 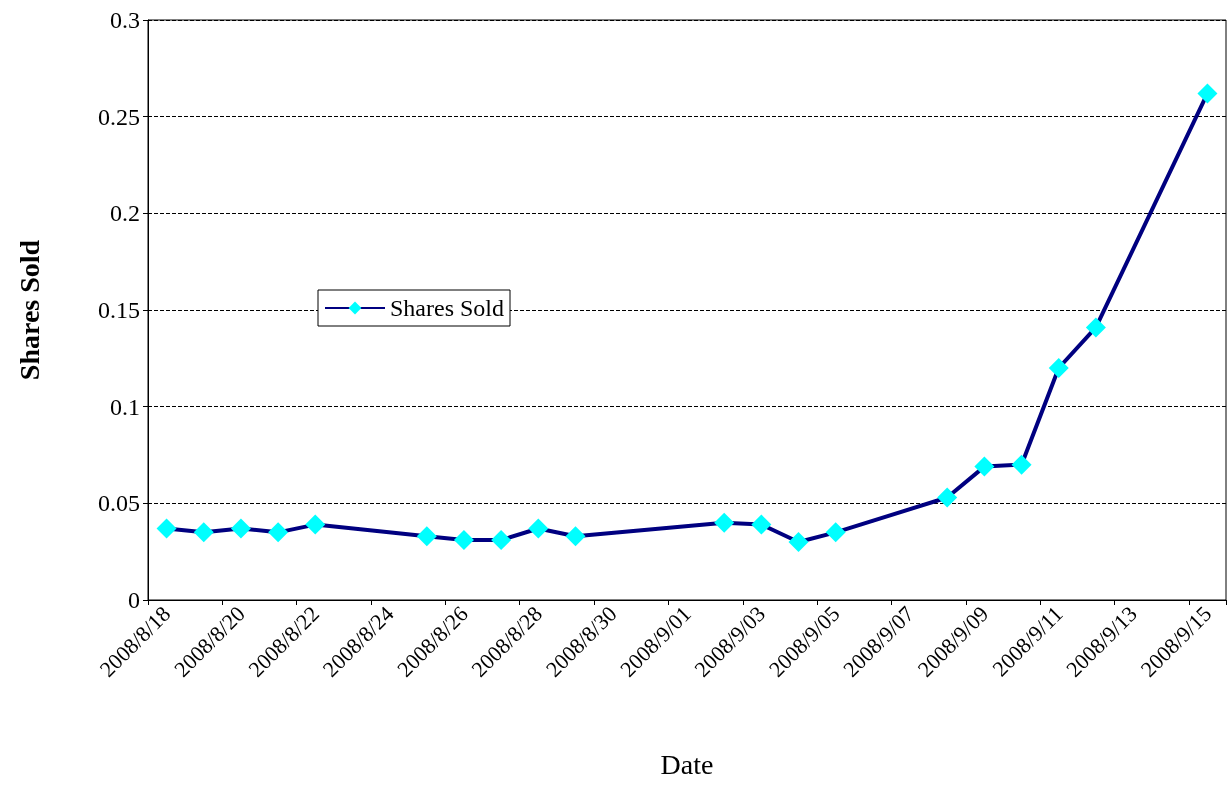 I want to click on y-tick-label: 0.05, so click(x=119, y=503).